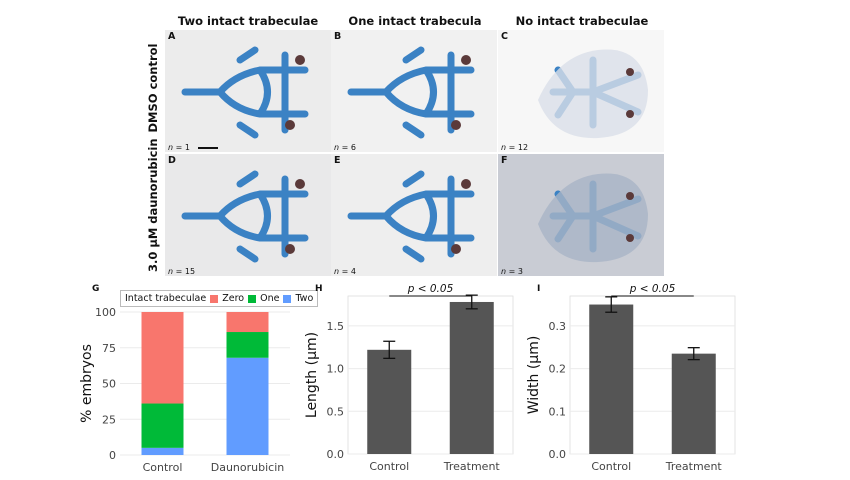  I want to click on y-tick-label: 0.2, so click(558, 369).